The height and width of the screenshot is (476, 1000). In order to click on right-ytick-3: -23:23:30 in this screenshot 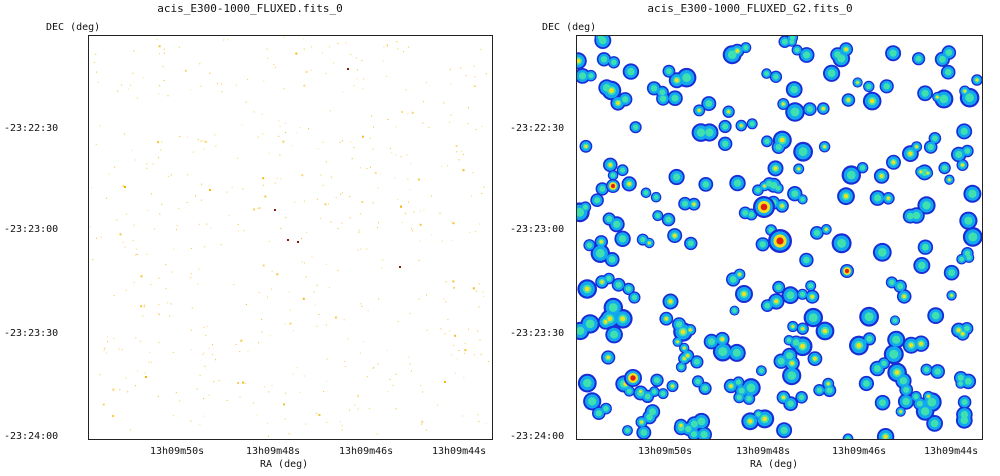, I will do `click(537, 333)`.